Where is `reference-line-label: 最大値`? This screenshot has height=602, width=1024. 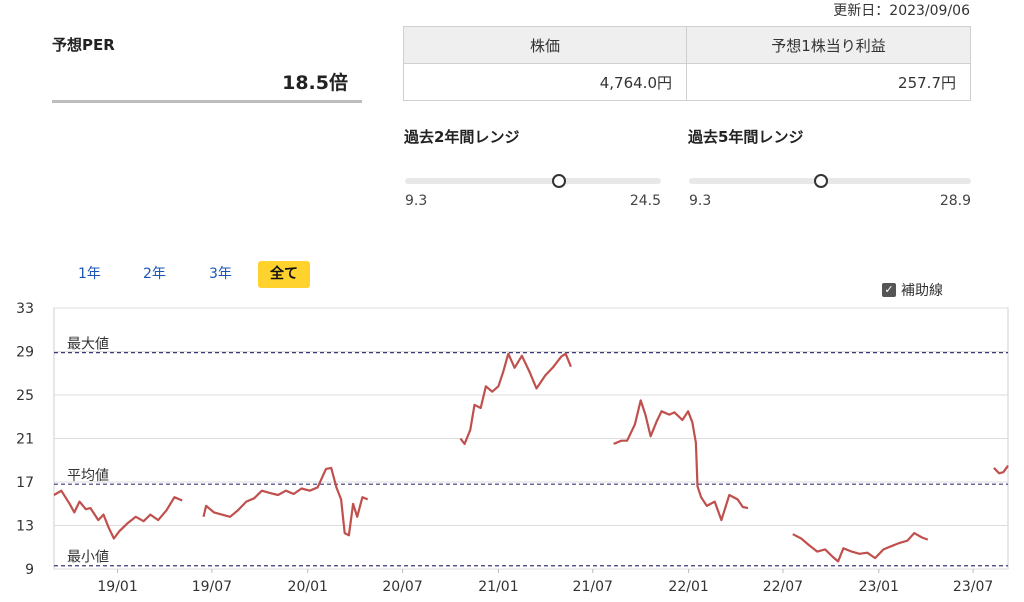 reference-line-label: 最大値 is located at coordinates (88, 345).